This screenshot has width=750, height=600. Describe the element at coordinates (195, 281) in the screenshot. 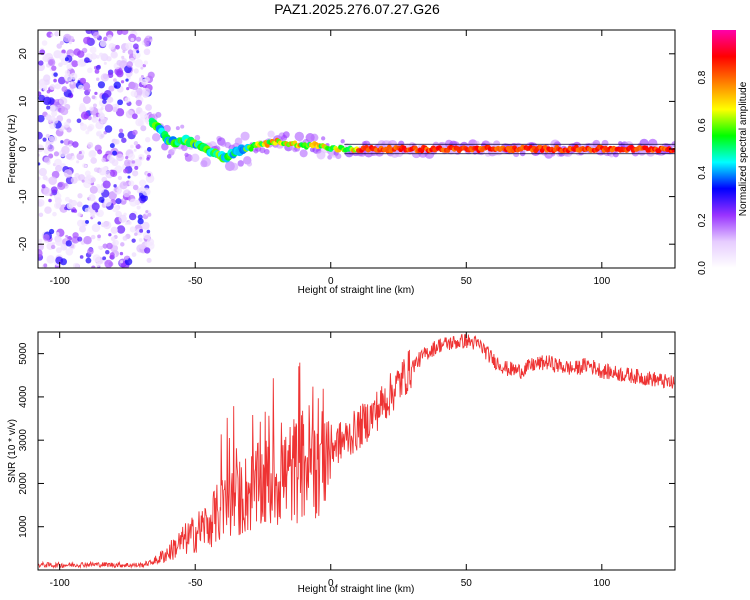

I see `spectrogram-x-tick-label: -50` at that location.